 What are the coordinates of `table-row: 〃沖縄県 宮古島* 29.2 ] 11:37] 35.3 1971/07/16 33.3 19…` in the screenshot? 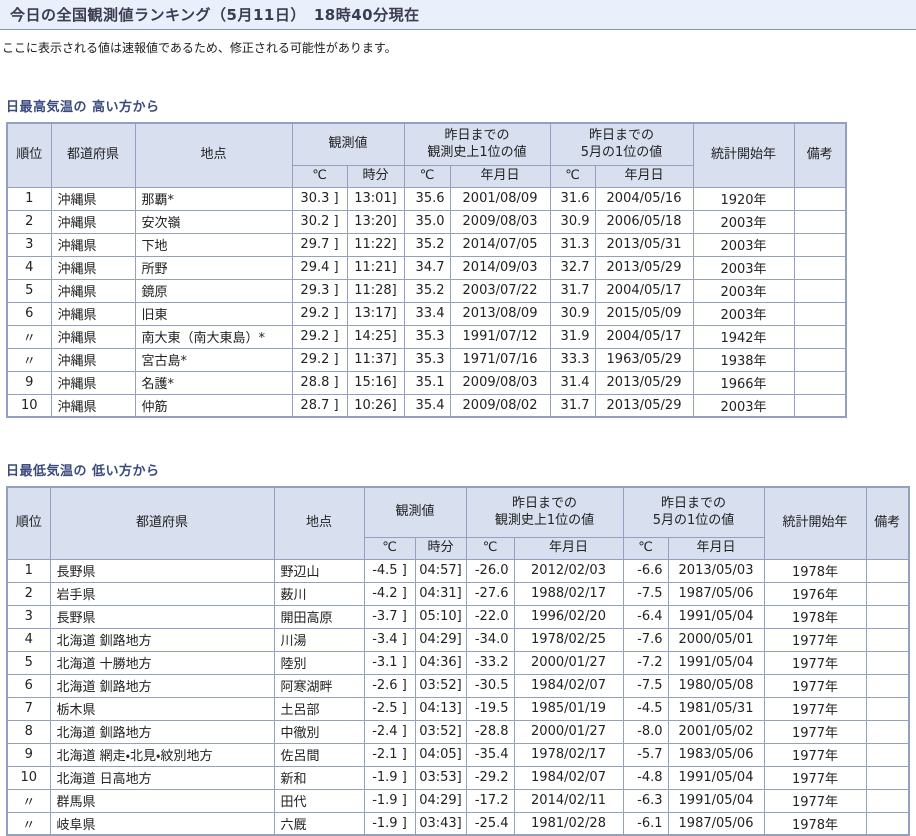 It's located at (426, 359).